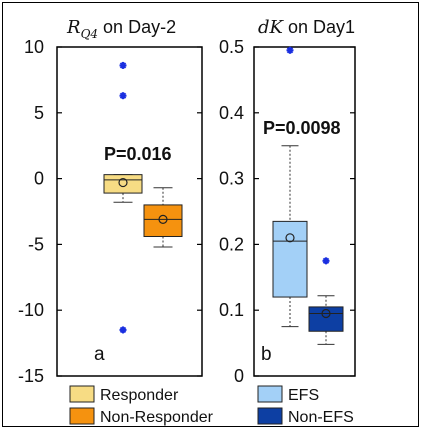 The width and height of the screenshot is (424, 430). I want to click on legend-label: Responder, so click(139, 395).